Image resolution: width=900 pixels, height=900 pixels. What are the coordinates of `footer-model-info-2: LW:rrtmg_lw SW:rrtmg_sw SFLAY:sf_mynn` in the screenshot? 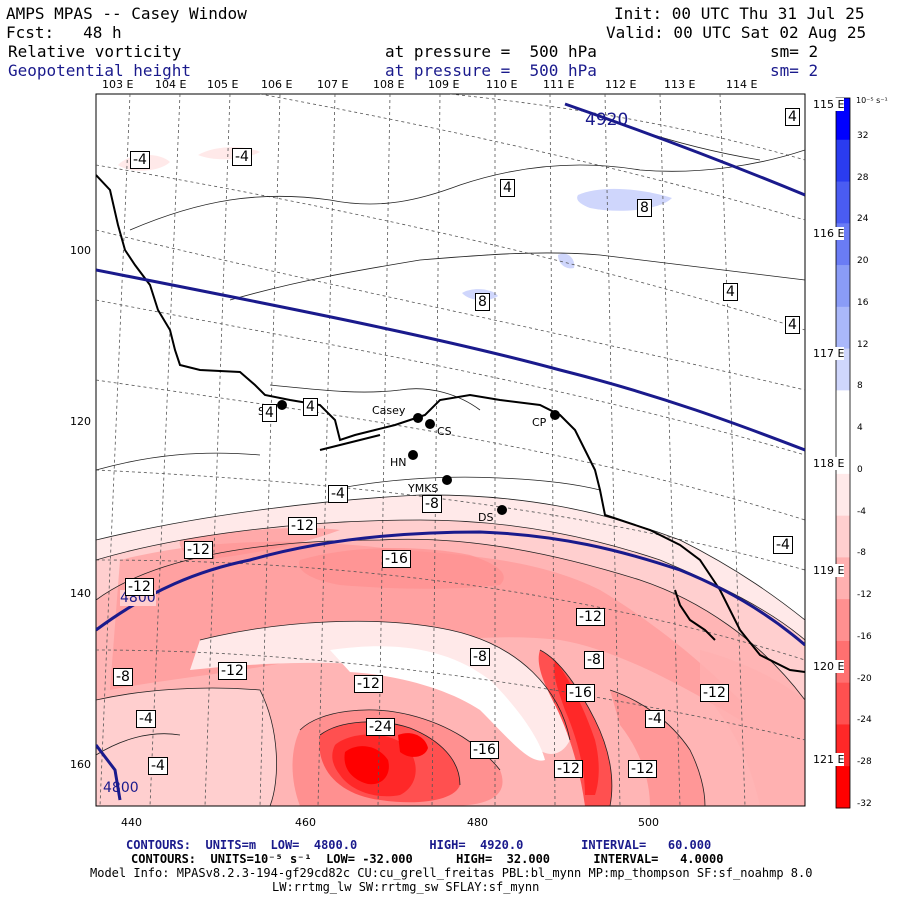 It's located at (406, 887).